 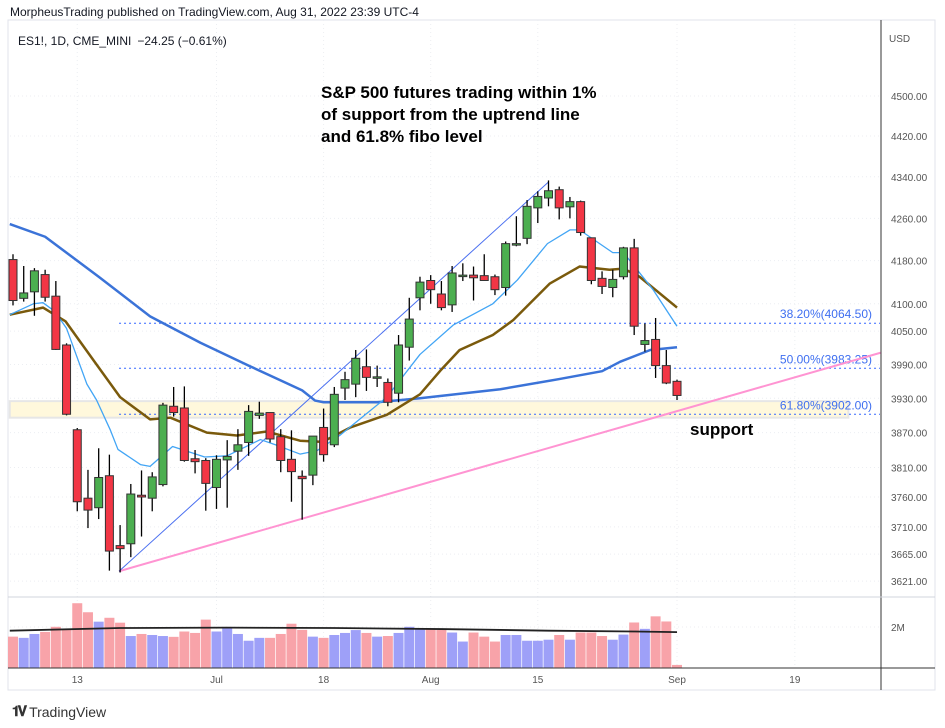 What do you see at coordinates (826, 405) in the screenshot?
I see `fib-label: 61.80%(3902.00)` at bounding box center [826, 405].